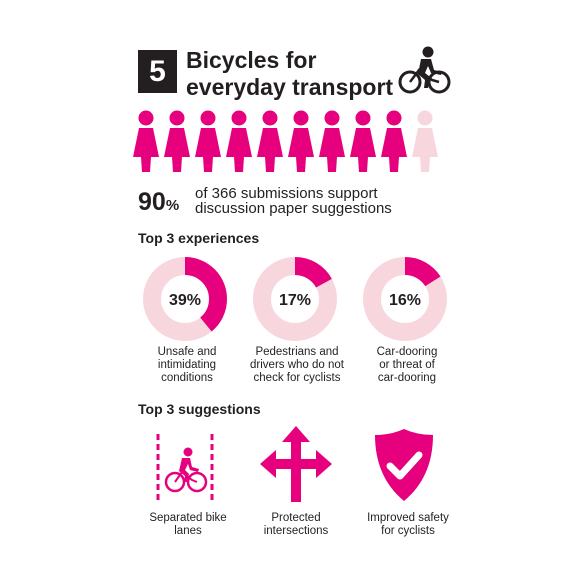 This screenshot has width=580, height=580. What do you see at coordinates (187, 378) in the screenshot?
I see `experience-caption-1-line: conditions` at bounding box center [187, 378].